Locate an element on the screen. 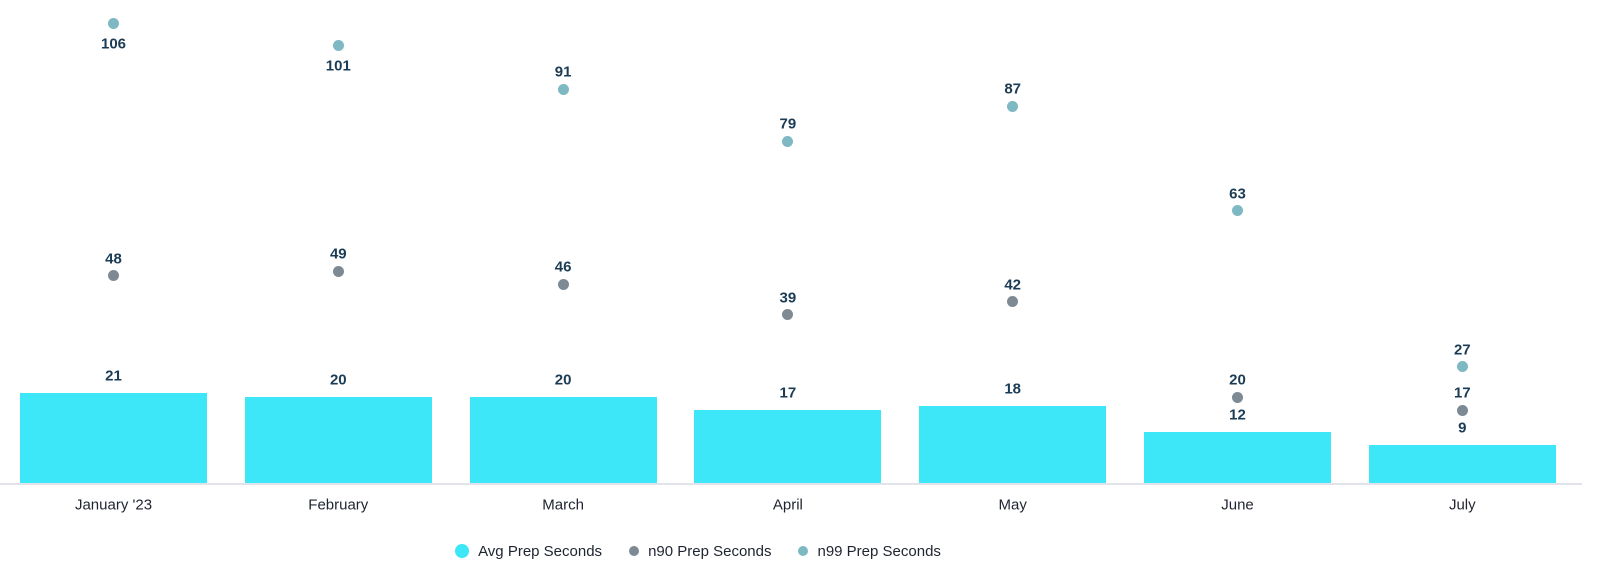 Image resolution: width=1600 pixels, height=581 pixels. value-label: 27 is located at coordinates (1462, 350).